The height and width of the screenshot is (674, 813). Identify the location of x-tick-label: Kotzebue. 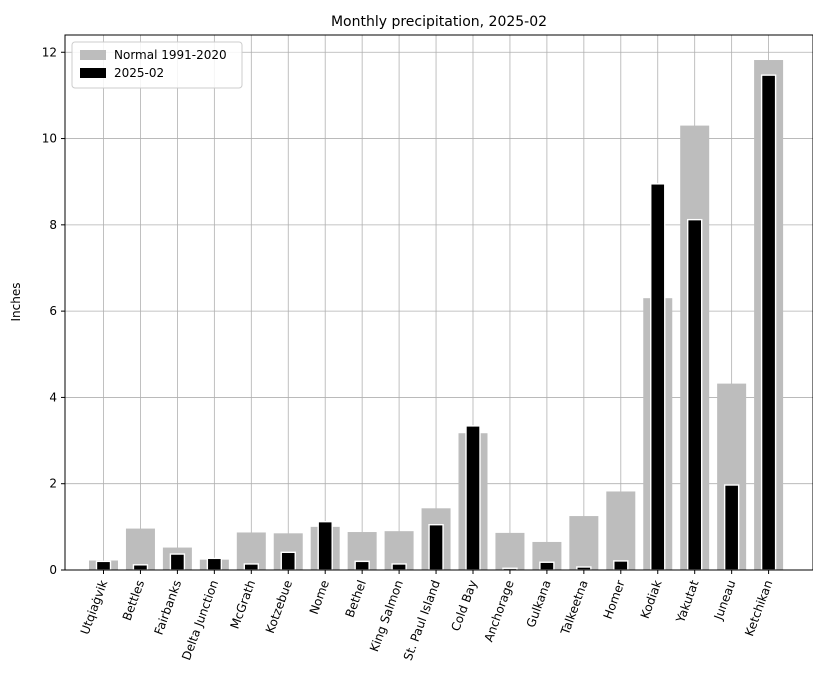
(279, 606).